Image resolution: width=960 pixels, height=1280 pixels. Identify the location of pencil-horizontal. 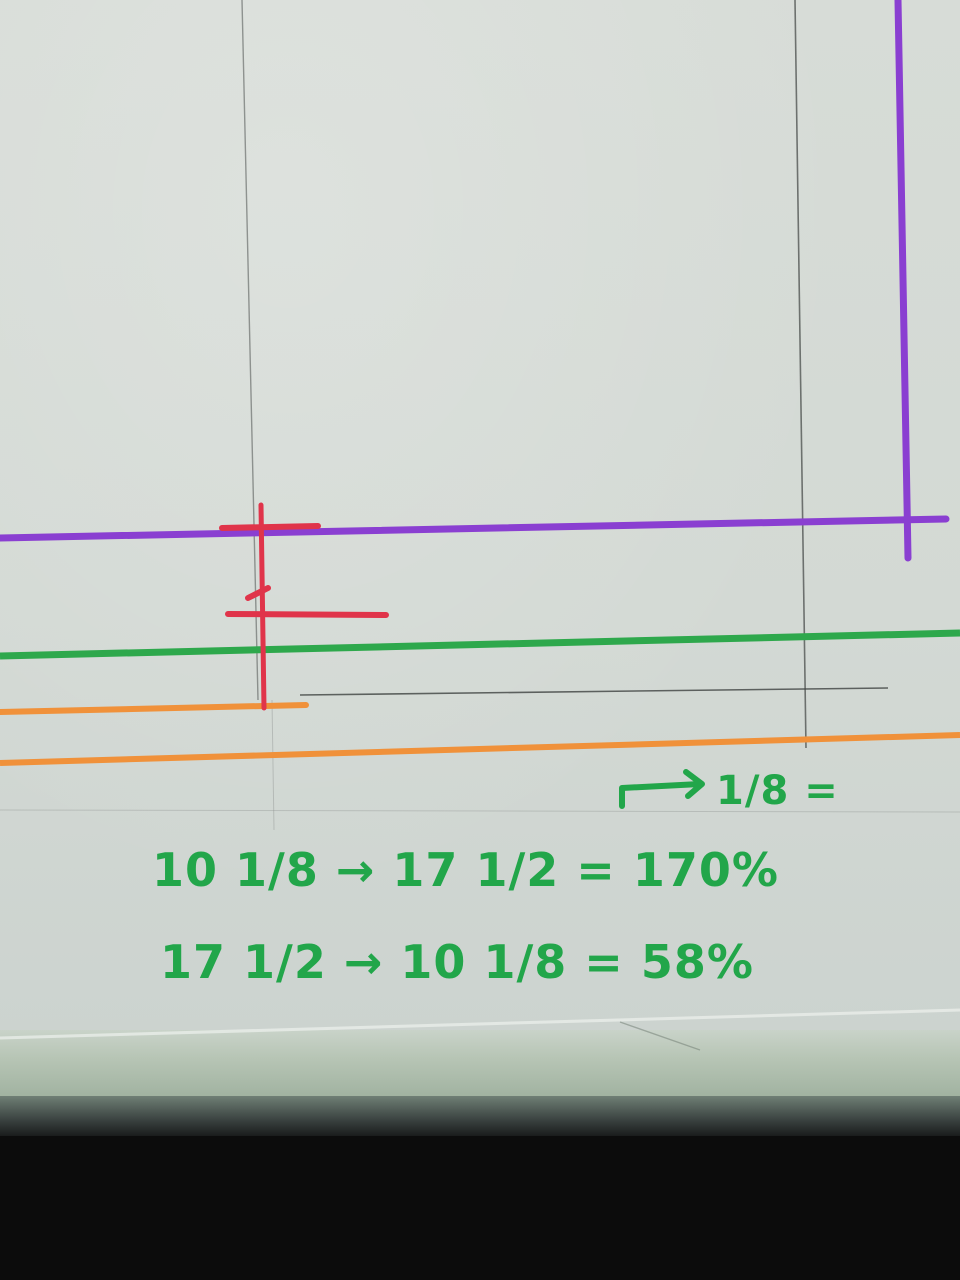
(594, 691).